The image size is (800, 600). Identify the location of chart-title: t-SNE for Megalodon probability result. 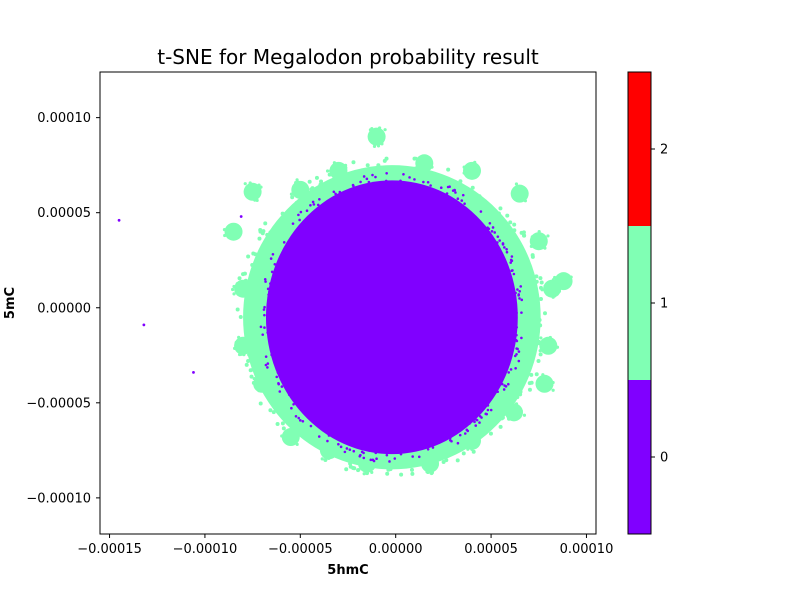
(348, 57).